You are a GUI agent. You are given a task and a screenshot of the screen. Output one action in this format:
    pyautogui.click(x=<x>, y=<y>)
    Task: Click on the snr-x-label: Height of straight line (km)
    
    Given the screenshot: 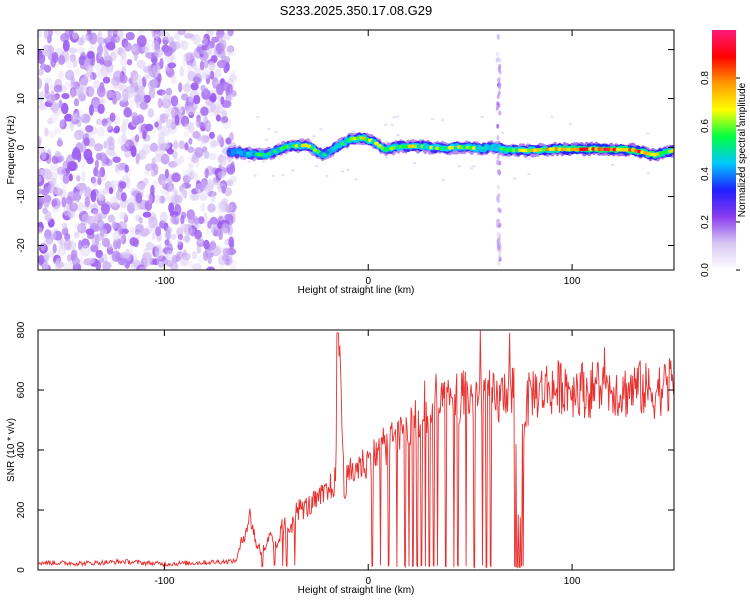 What is the action you would take?
    pyautogui.click(x=356, y=590)
    